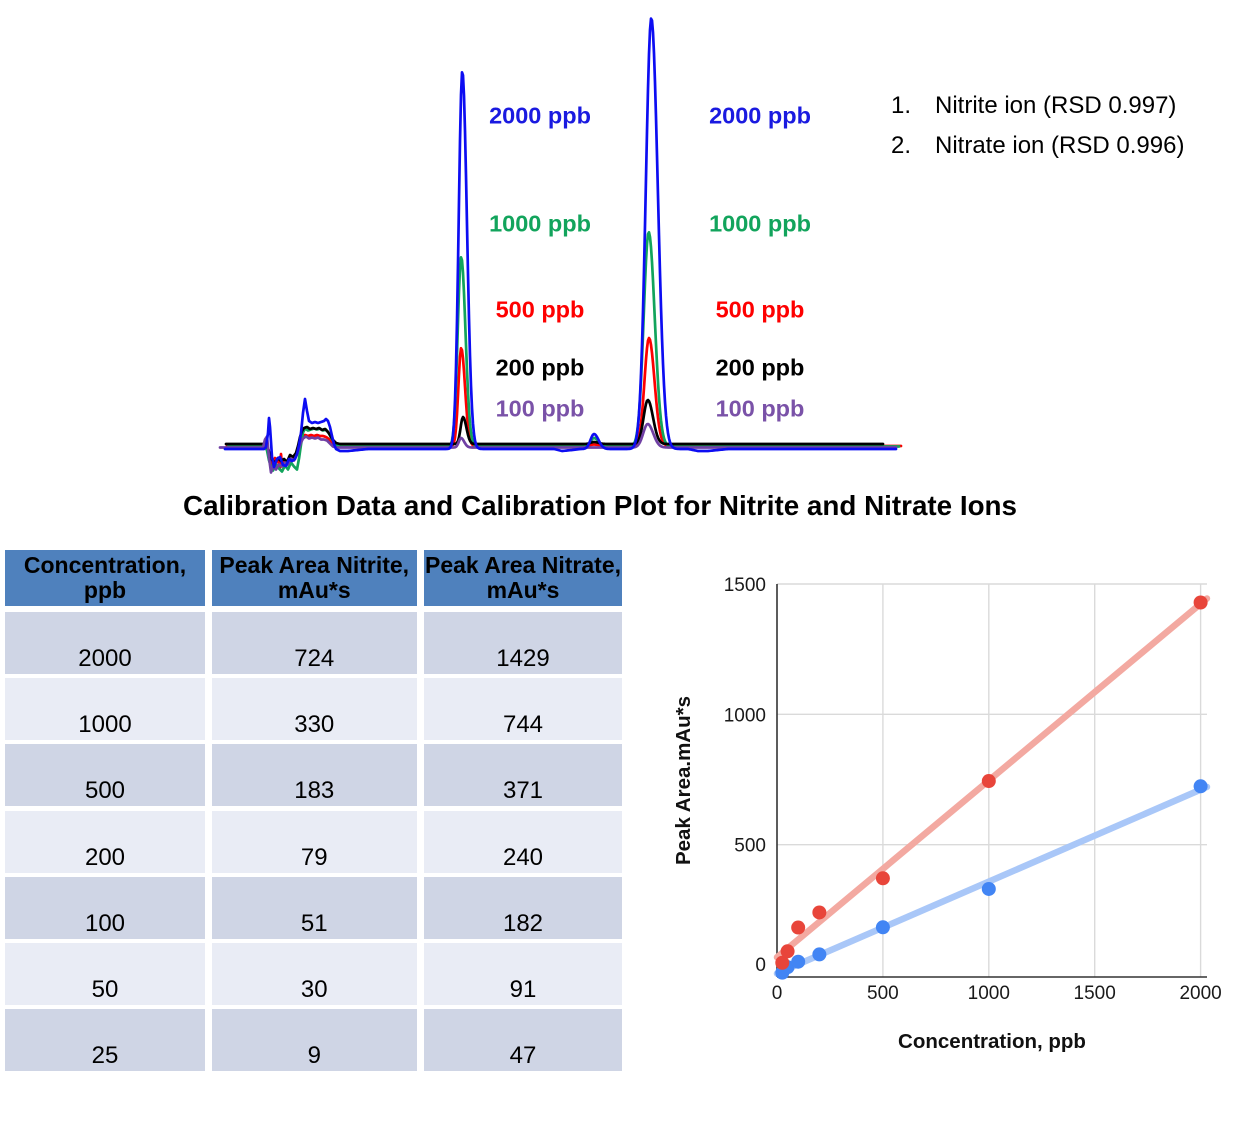 The height and width of the screenshot is (1141, 1235). What do you see at coordinates (760, 367) in the screenshot?
I see `concentration-label-nitrate-200-ppb: 200 ppb` at bounding box center [760, 367].